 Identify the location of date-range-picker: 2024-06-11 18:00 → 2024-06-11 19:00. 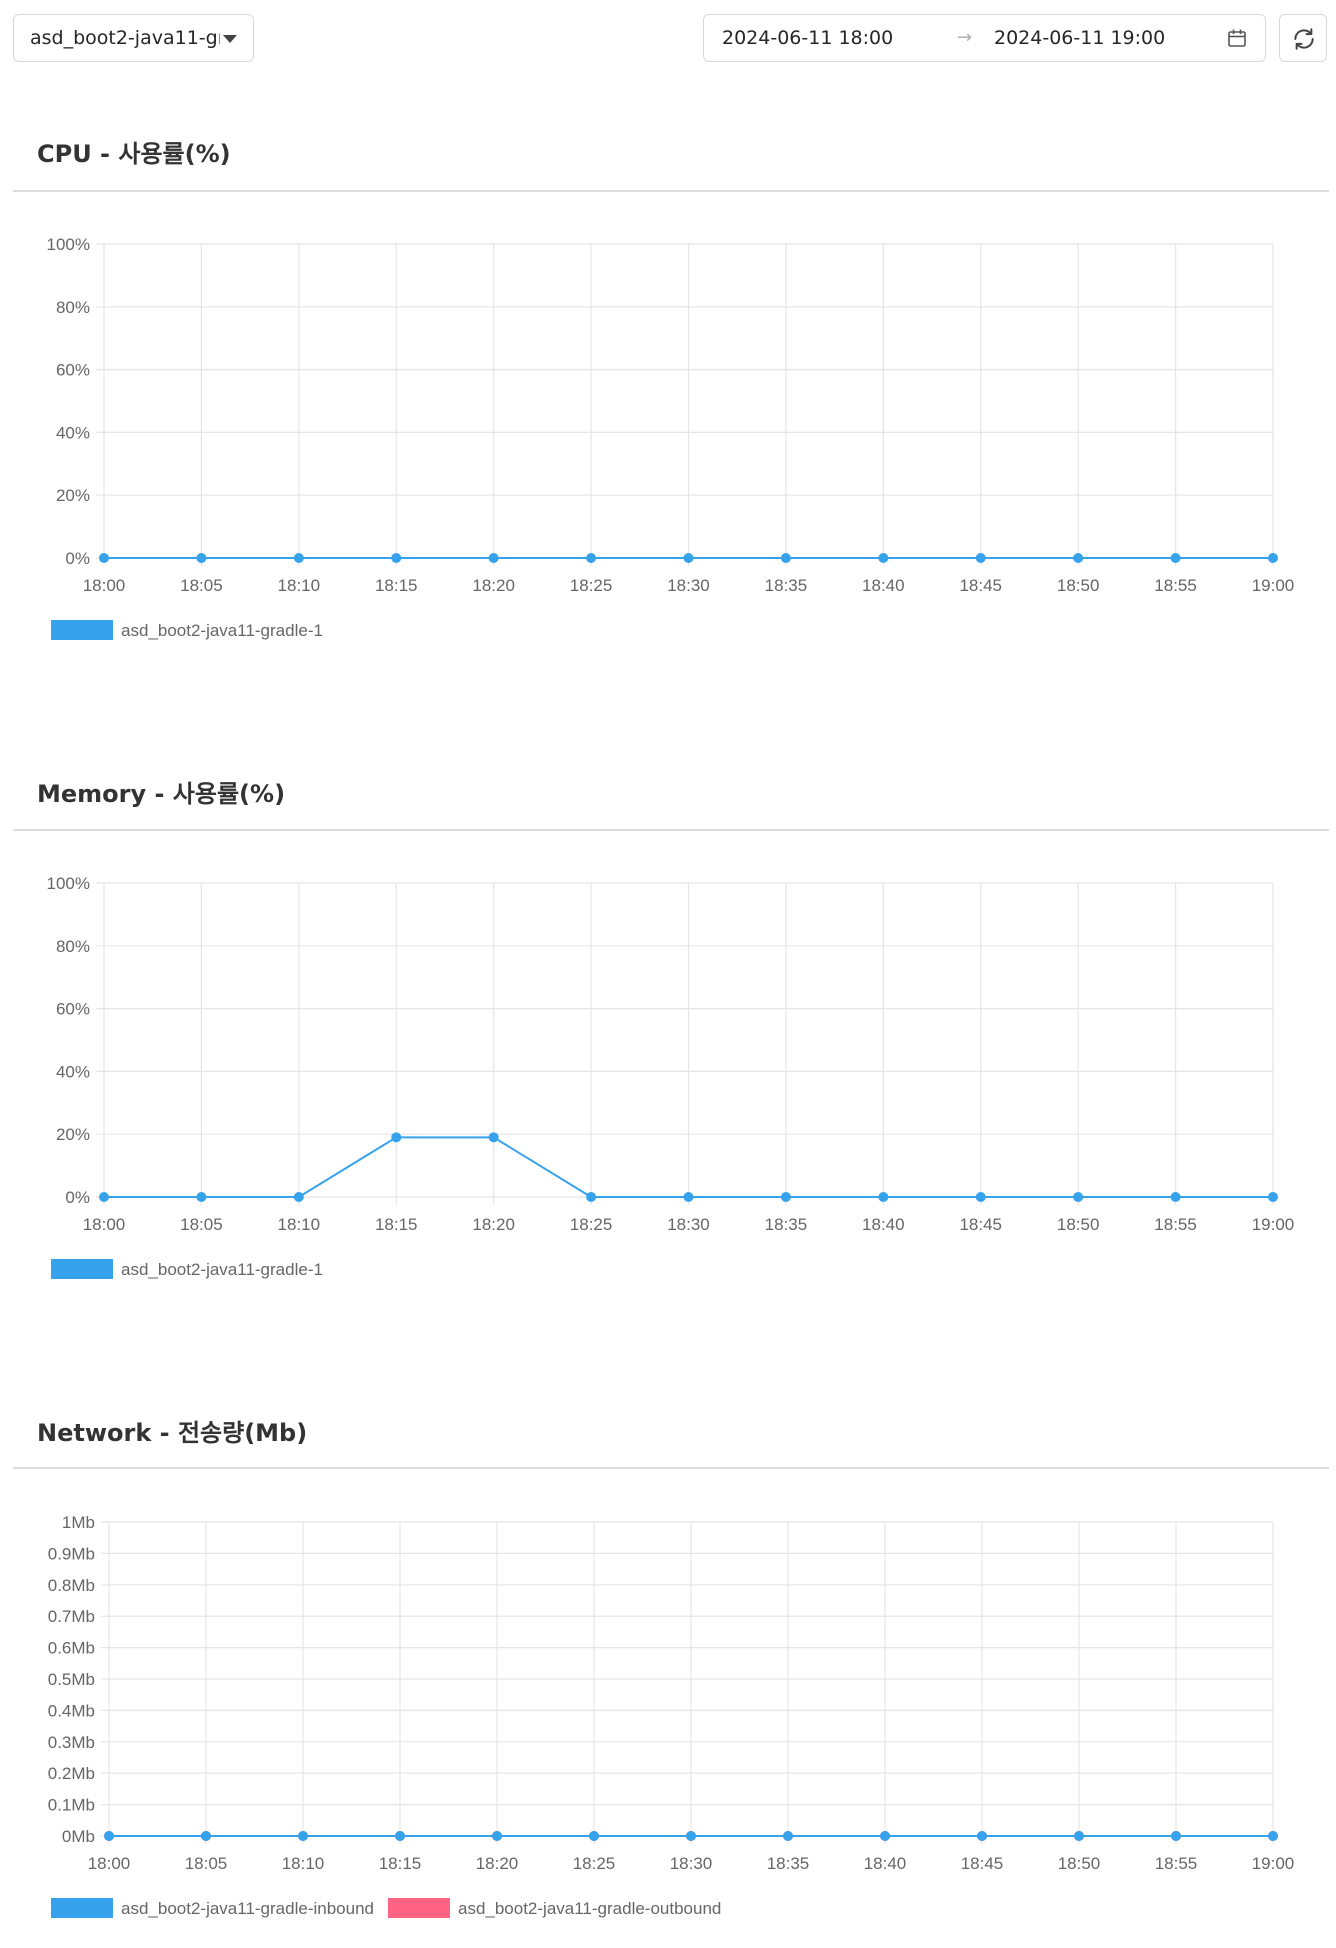
(984, 38).